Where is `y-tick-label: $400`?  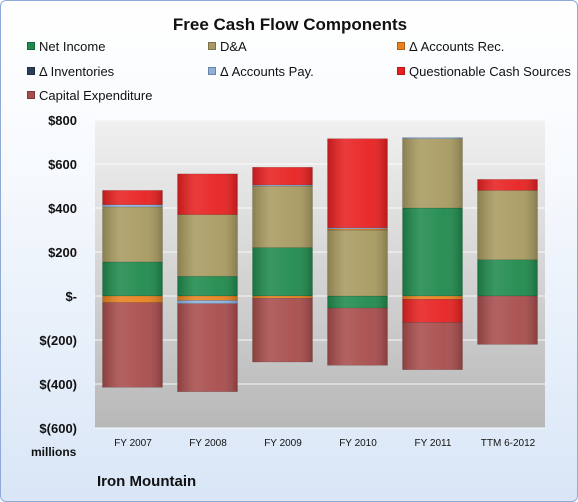
y-tick-label: $400 is located at coordinates (62, 208).